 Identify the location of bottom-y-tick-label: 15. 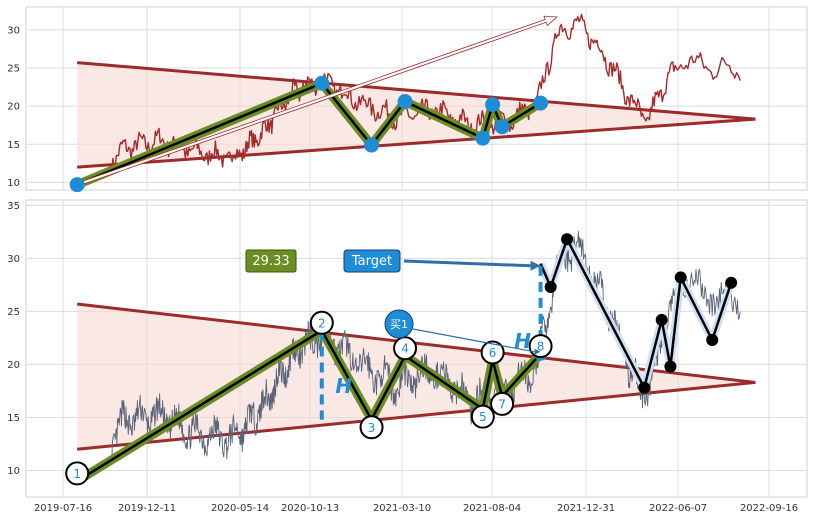
(13, 418).